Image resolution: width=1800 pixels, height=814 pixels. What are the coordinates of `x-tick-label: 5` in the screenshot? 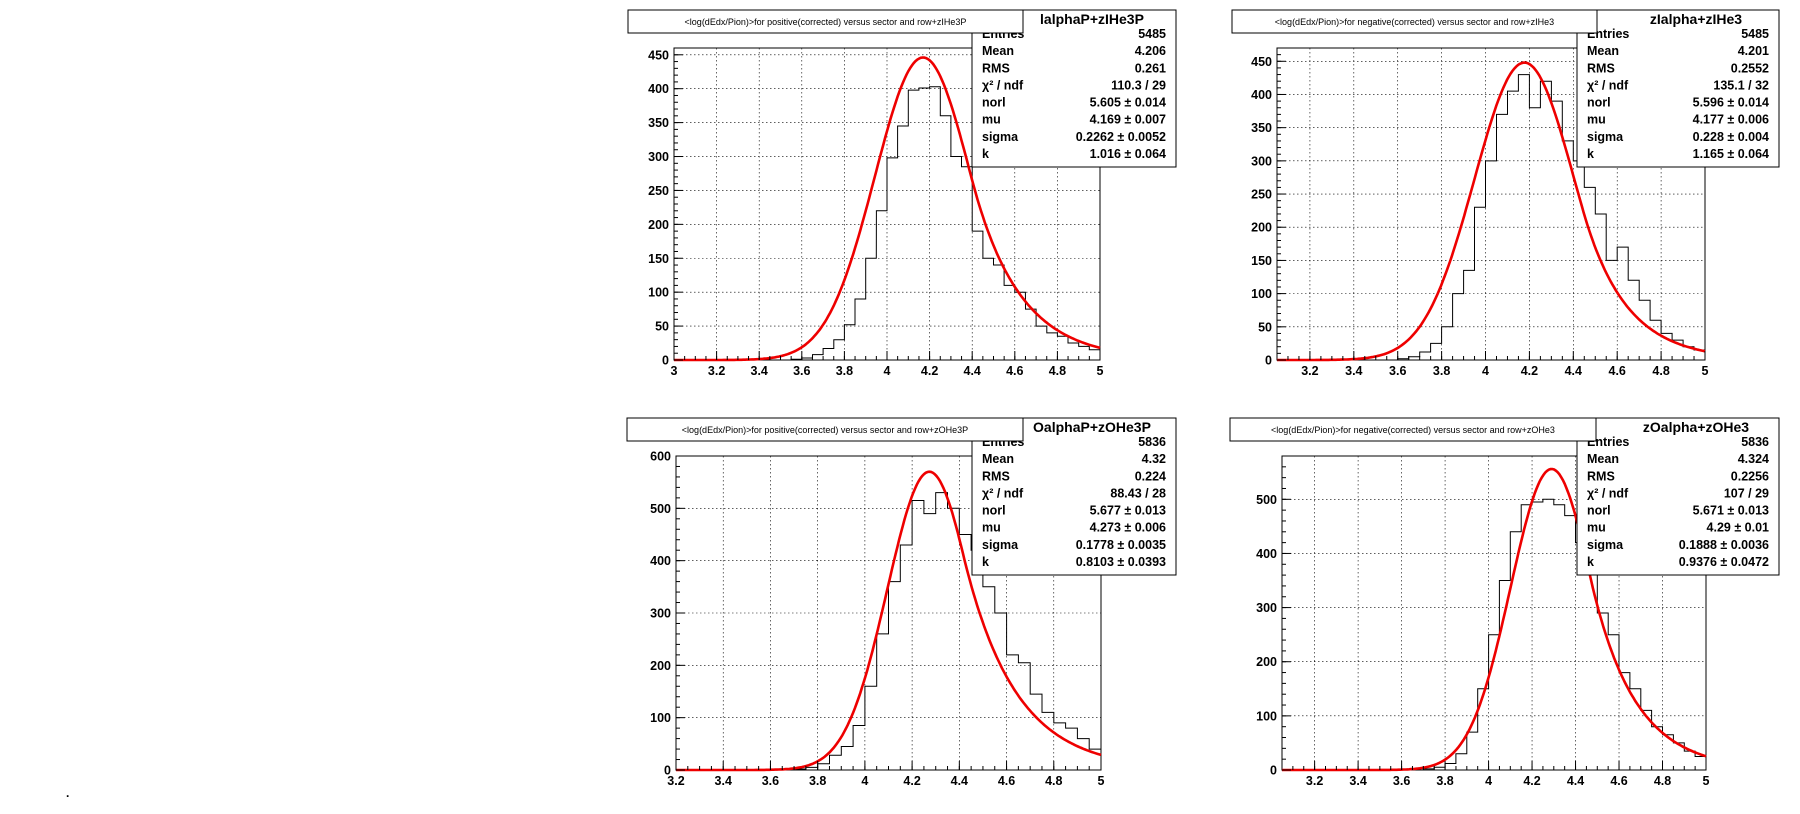 It's located at (1101, 781).